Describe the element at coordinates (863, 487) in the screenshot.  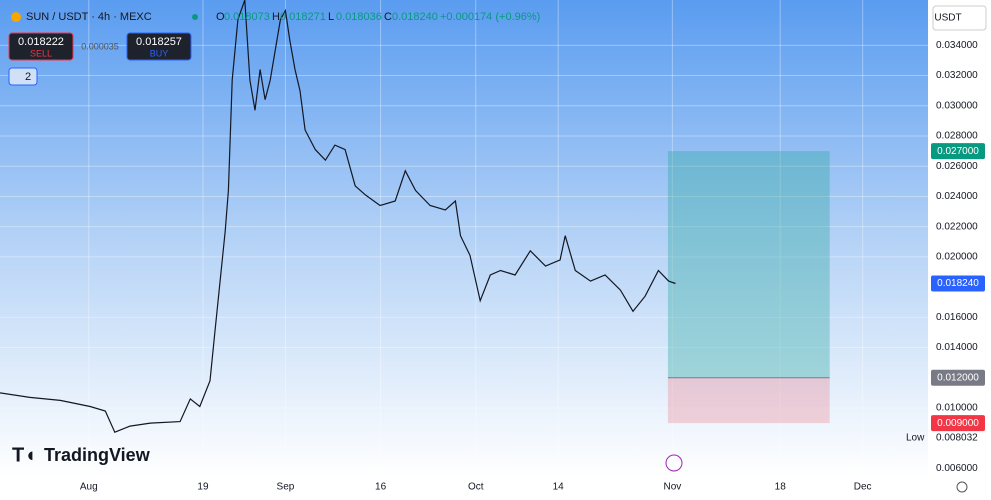
I see `x-tick-label: Dec` at that location.